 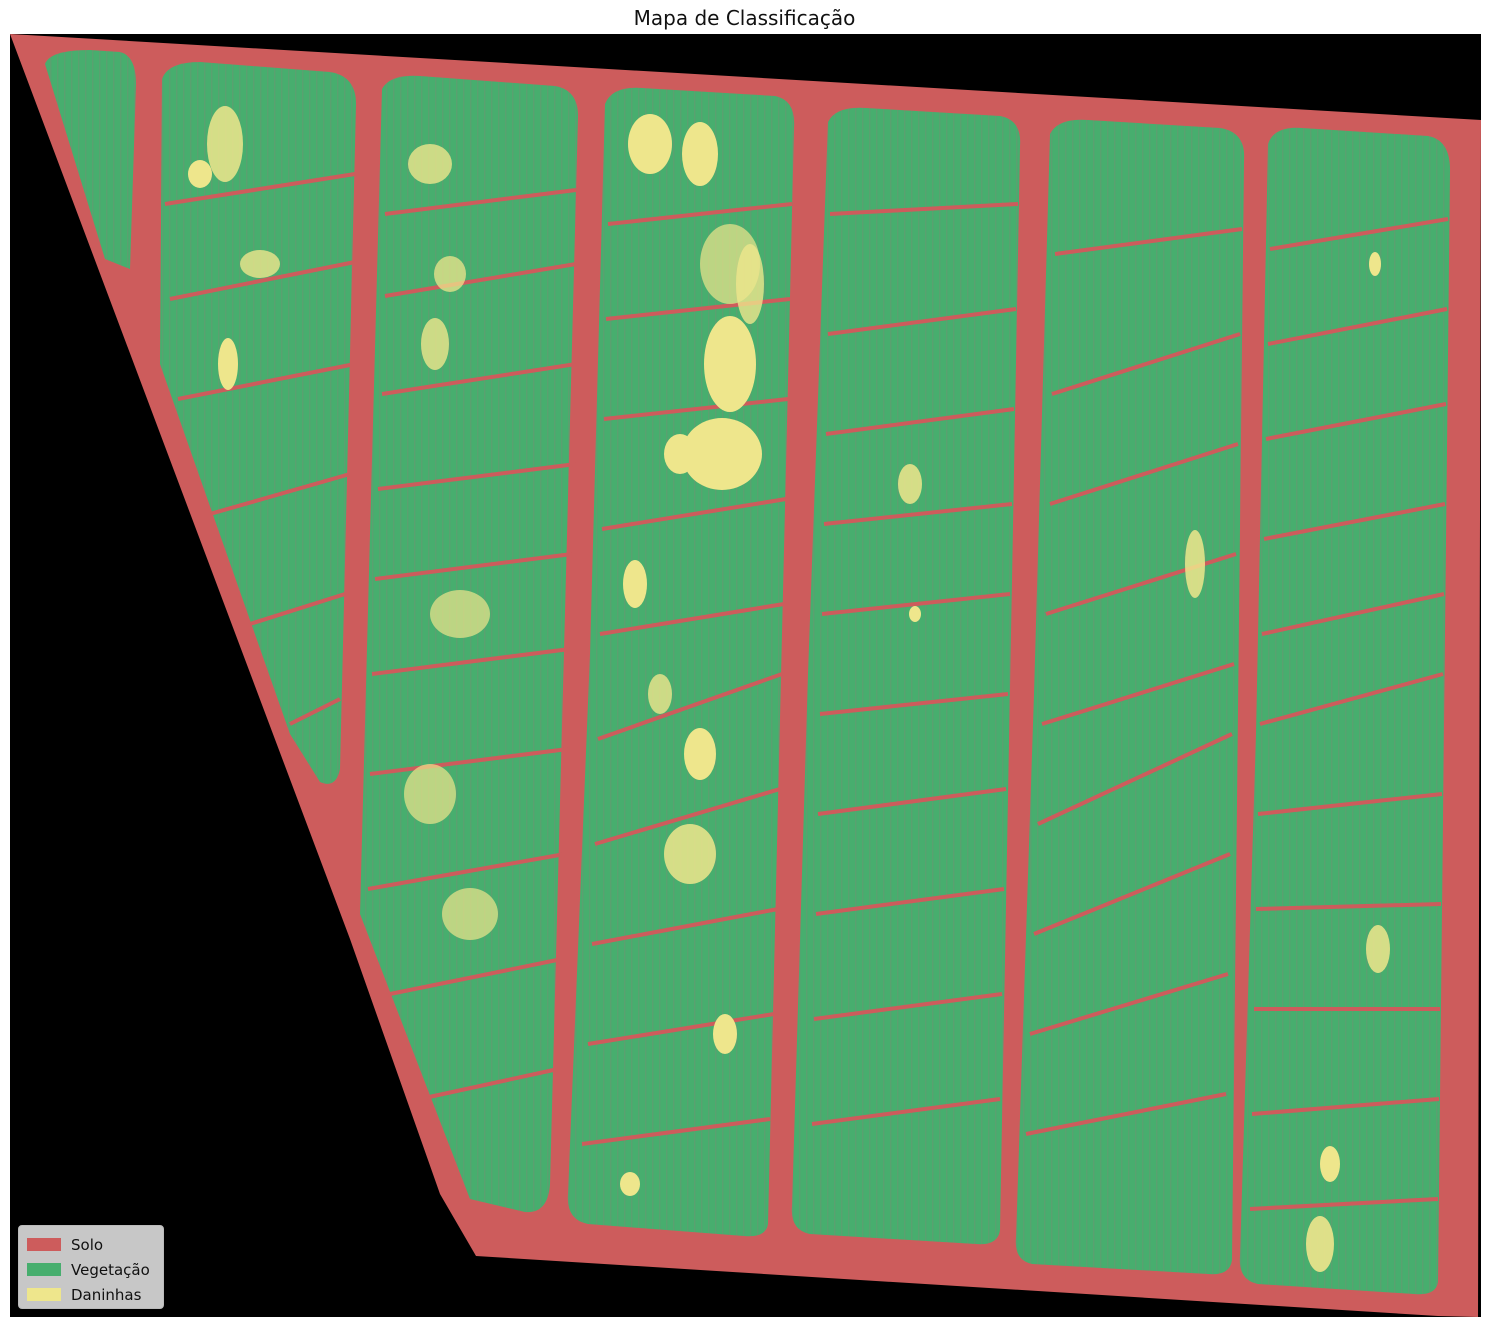 I want to click on legend-swatch-daninhas, so click(x=44, y=1294).